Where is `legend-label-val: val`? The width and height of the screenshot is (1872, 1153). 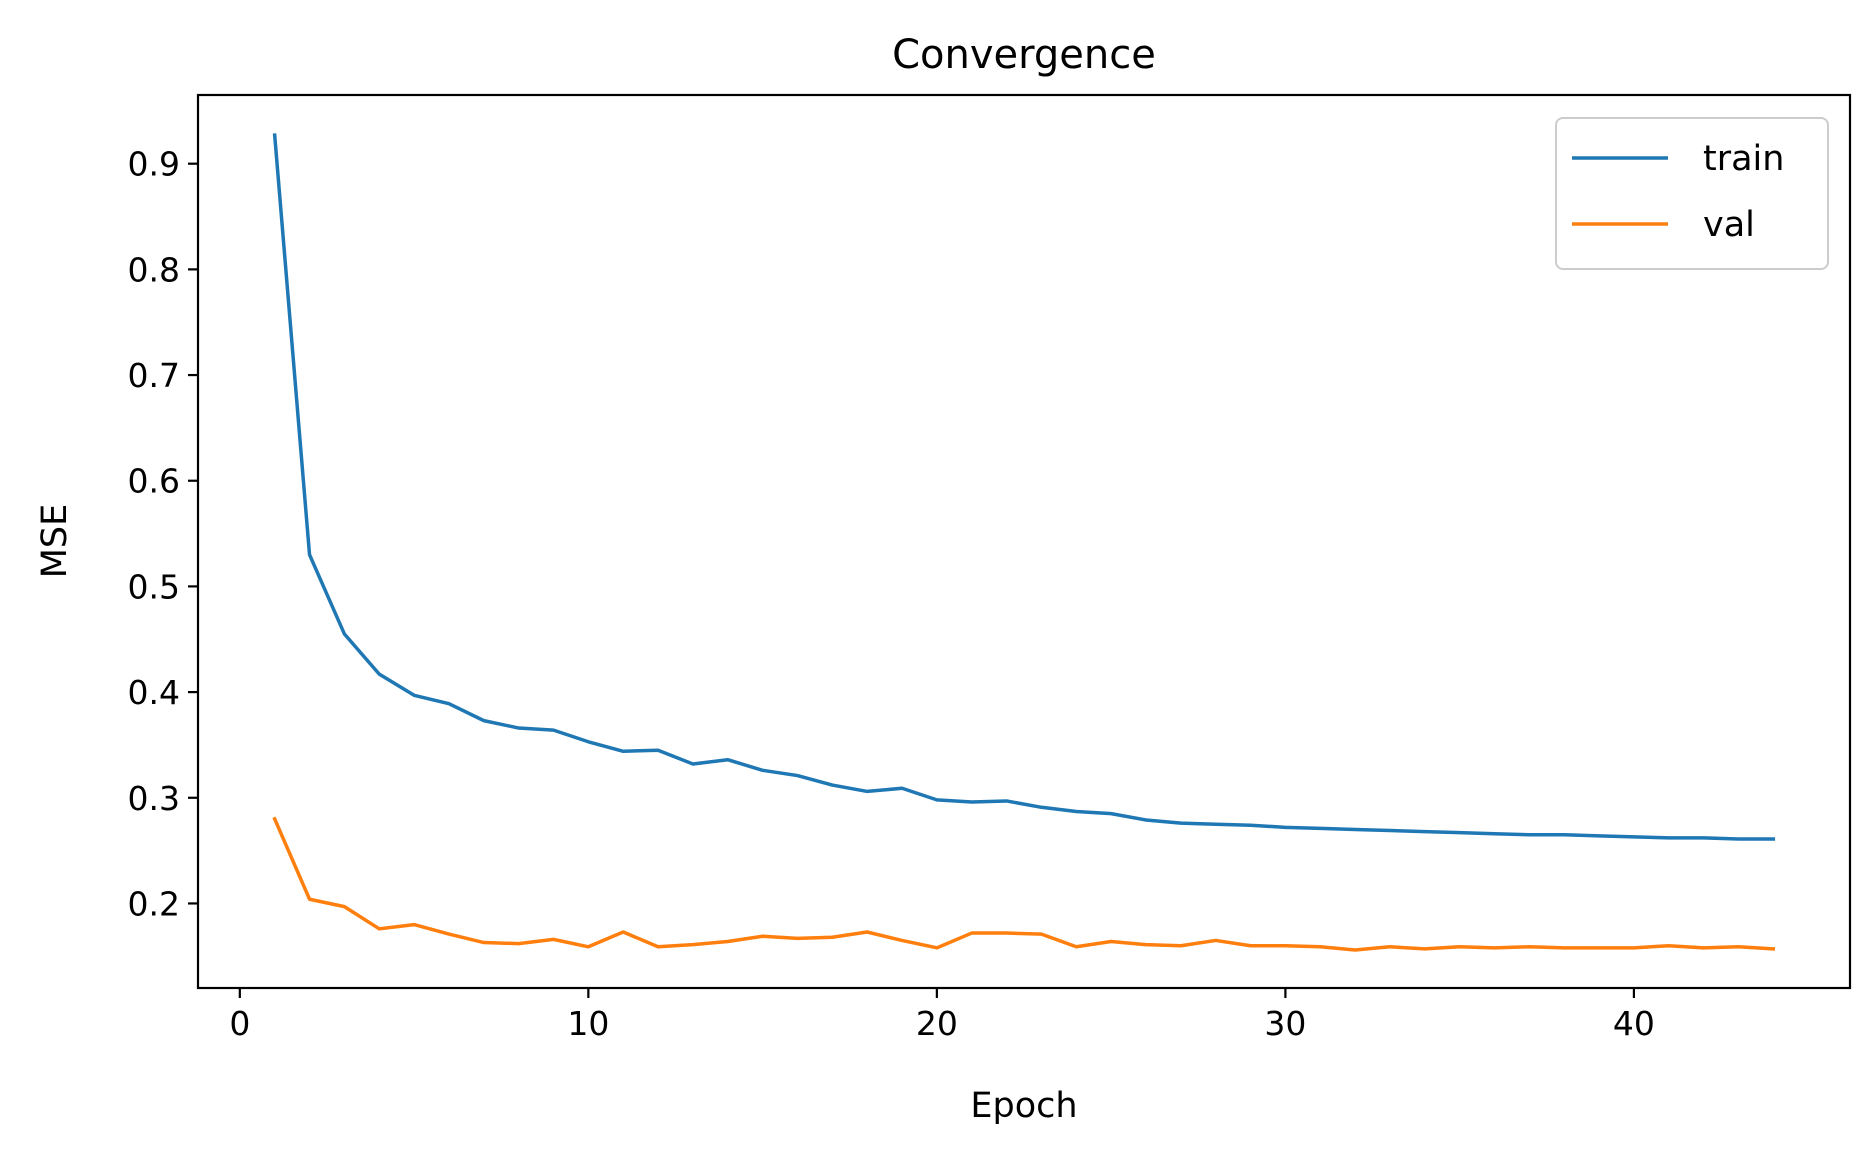
legend-label-val: val is located at coordinates (1729, 225).